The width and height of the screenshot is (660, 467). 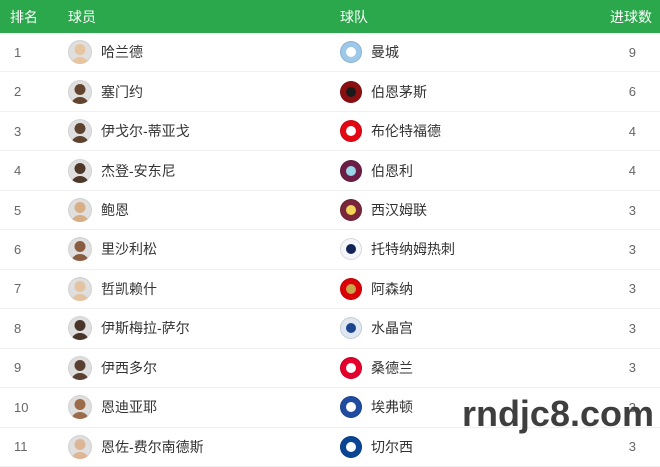 What do you see at coordinates (392, 446) in the screenshot?
I see `team-name: 切尔西` at bounding box center [392, 446].